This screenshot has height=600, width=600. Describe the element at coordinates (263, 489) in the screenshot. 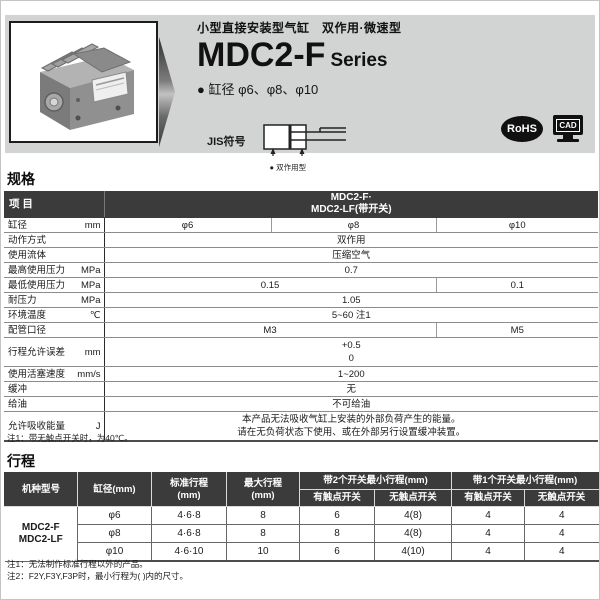

I see `stroke-header-max: 最大行程 (mm)` at that location.